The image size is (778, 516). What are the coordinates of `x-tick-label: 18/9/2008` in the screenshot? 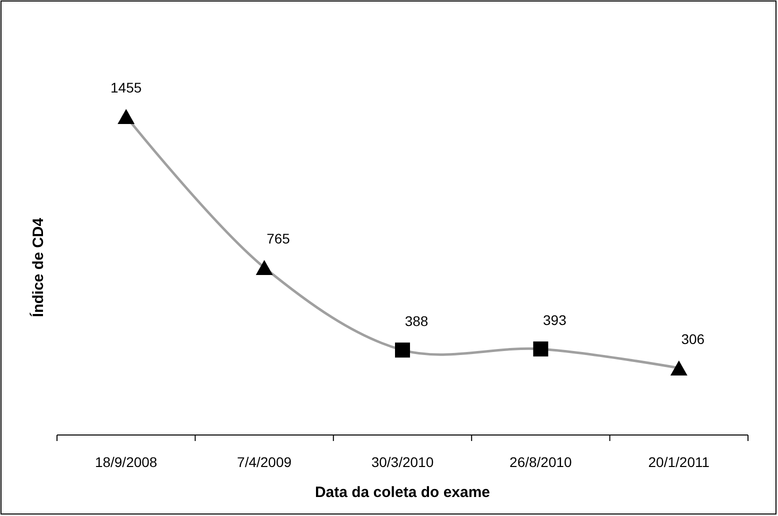 It's located at (126, 462).